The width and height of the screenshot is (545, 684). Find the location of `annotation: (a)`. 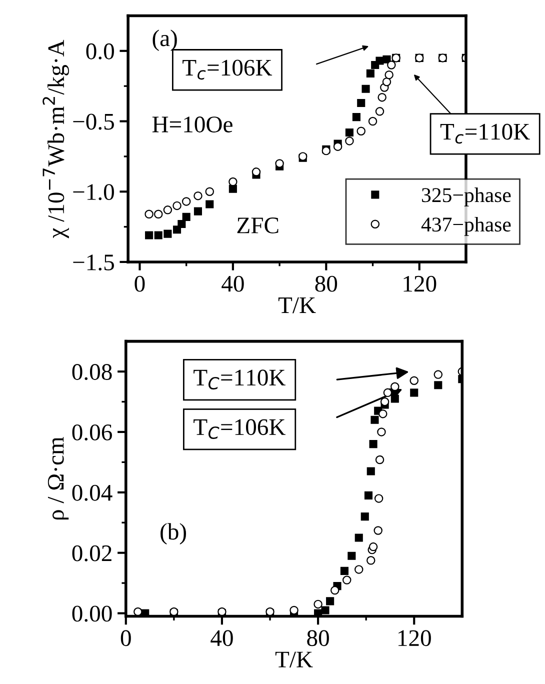

annotation: (a) is located at coordinates (164, 41).